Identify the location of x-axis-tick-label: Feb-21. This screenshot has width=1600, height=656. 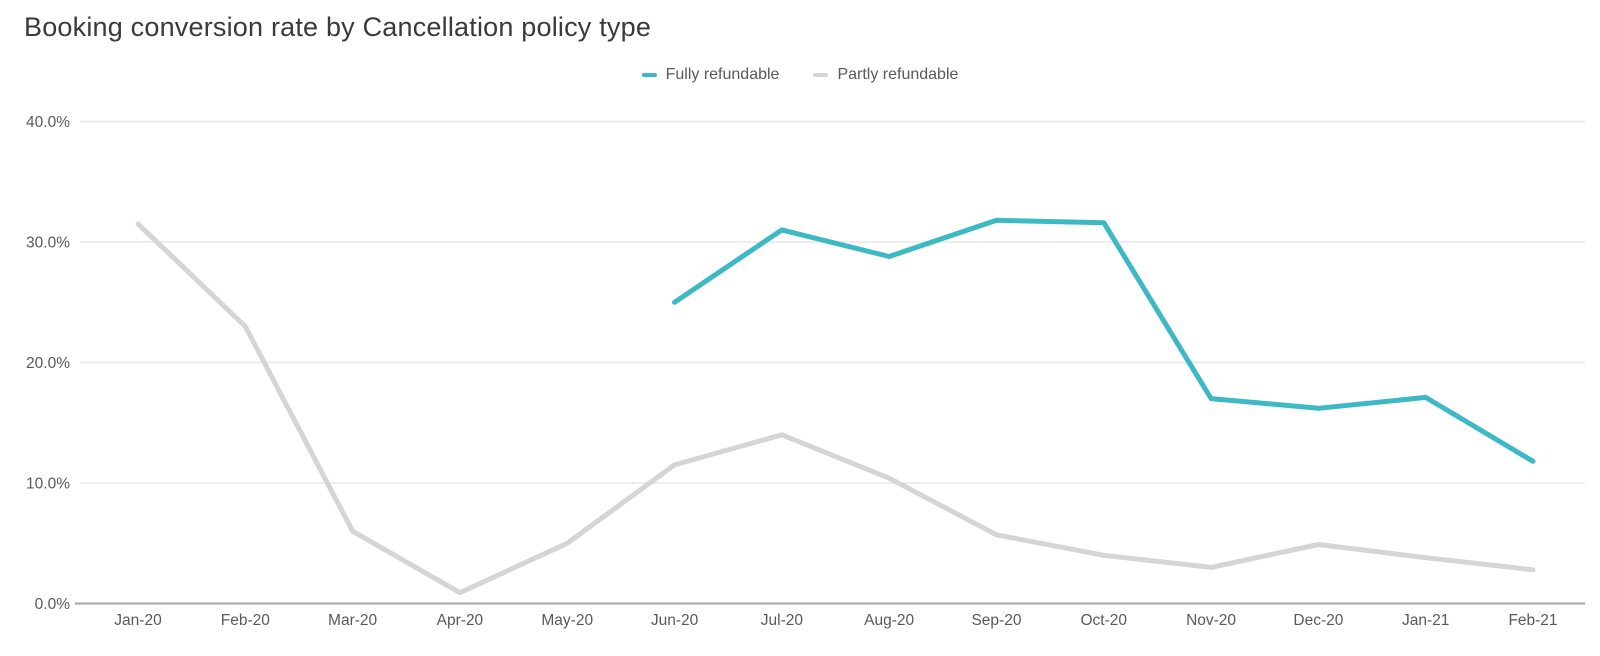
(1532, 620).